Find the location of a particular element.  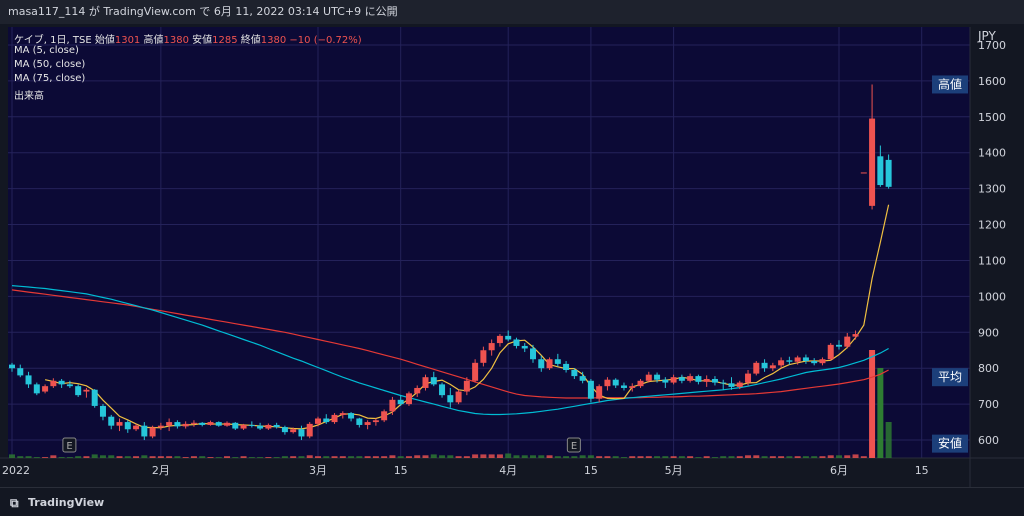

x-tick-label: 5月 is located at coordinates (674, 470).